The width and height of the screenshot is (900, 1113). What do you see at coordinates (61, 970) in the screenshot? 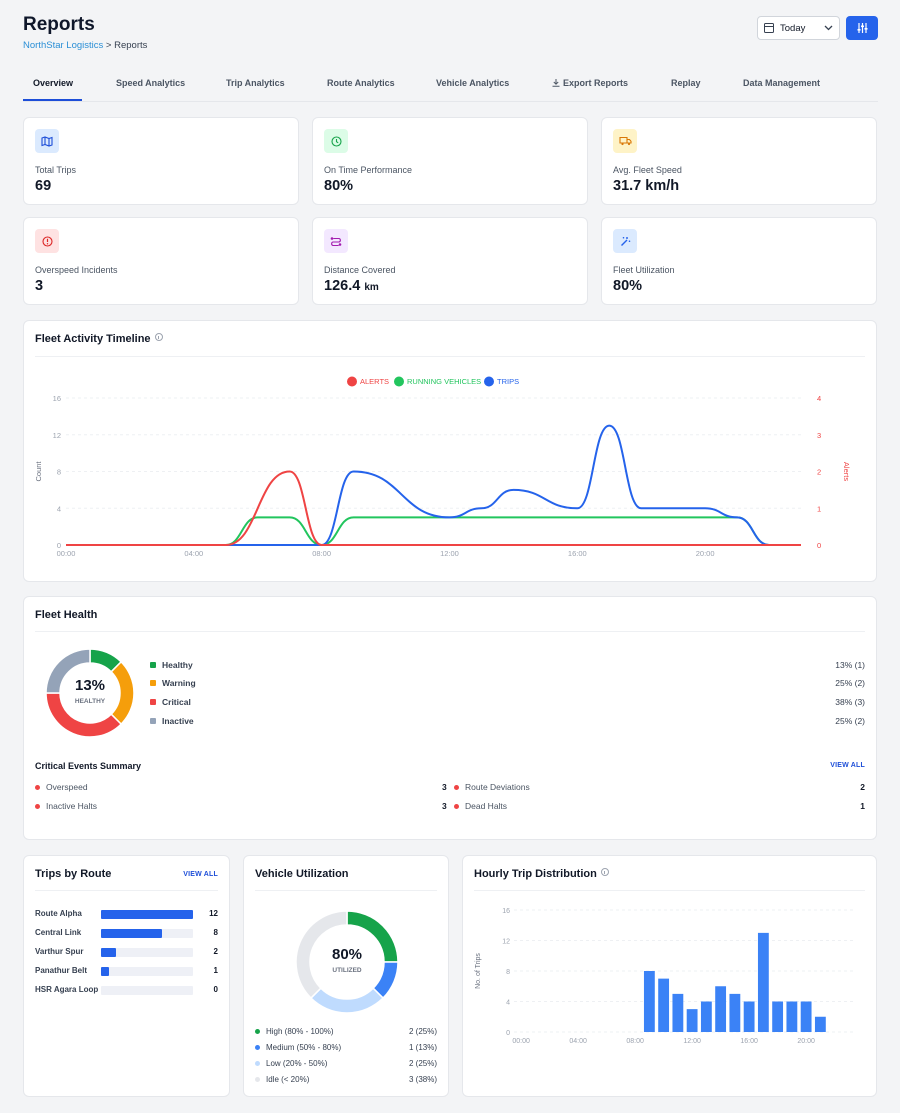
I see `route-label: Panathur Belt` at bounding box center [61, 970].